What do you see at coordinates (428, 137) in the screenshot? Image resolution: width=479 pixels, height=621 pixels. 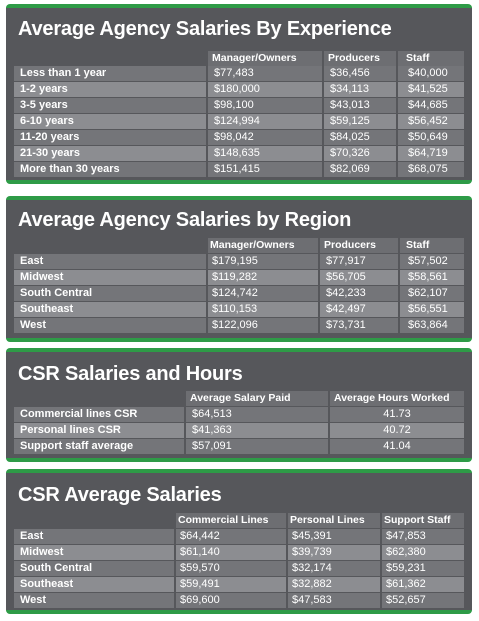 I see `table-cell: $50,649` at bounding box center [428, 137].